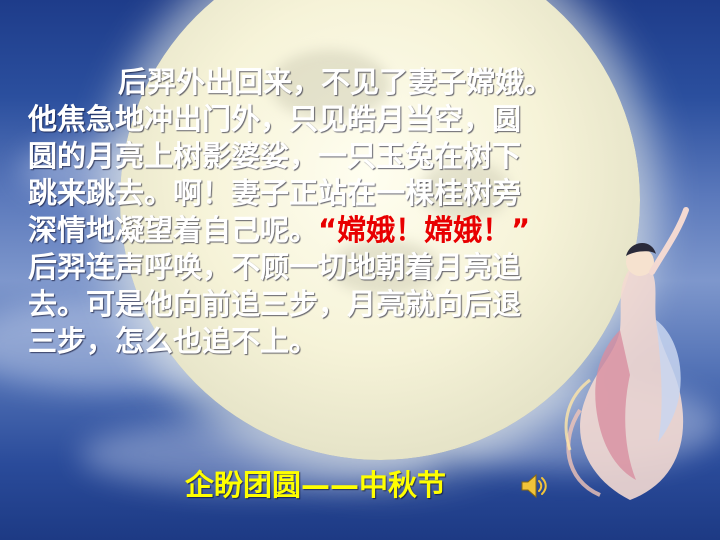  I want to click on passage-line: 他焦急地冲出门外，只见皓月当空，圆, so click(275, 119).